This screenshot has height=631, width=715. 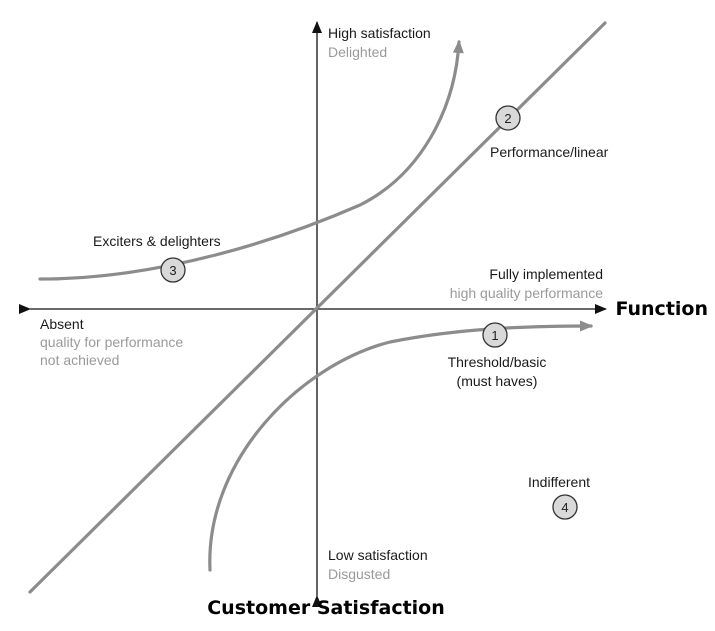 I want to click on performance-badge: 2, so click(x=508, y=118).